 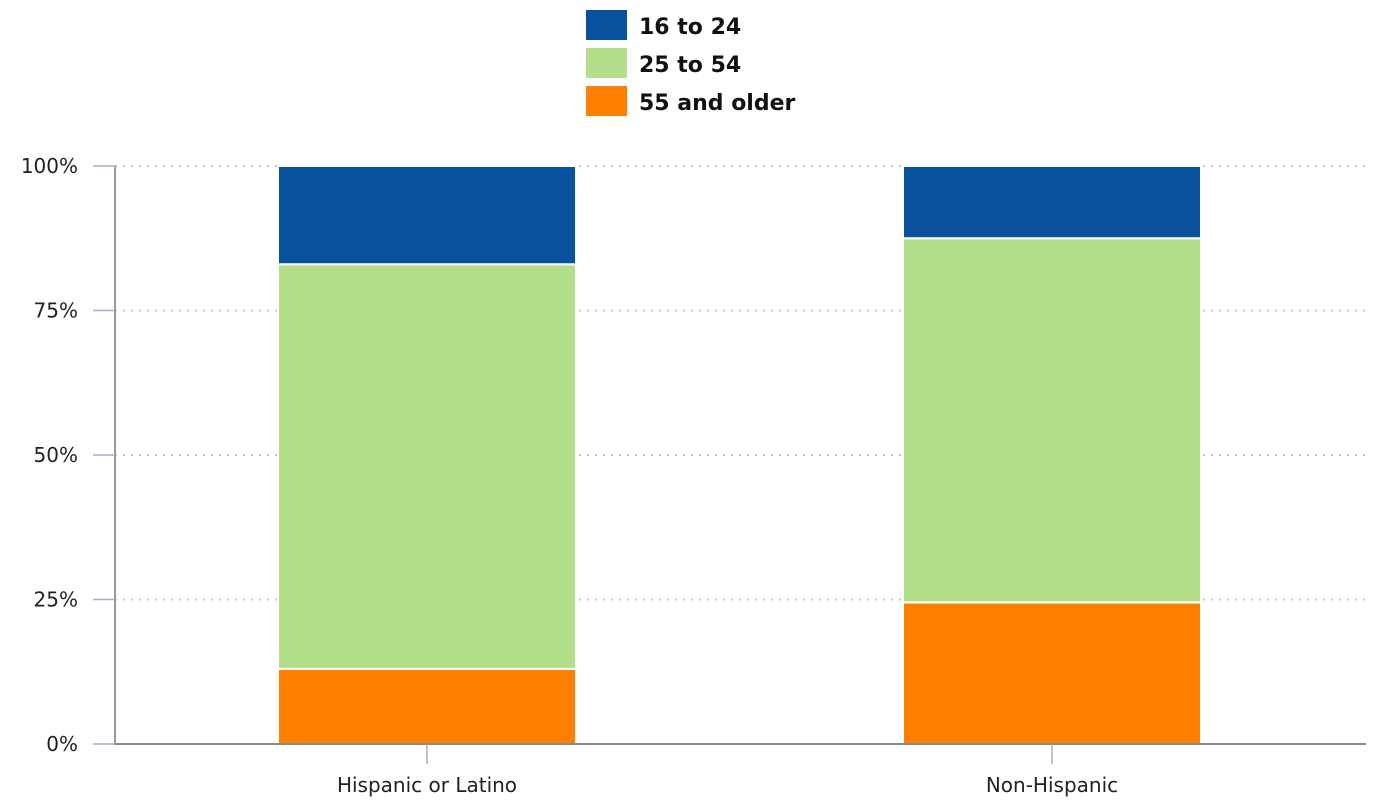 I want to click on x-tick-label: Non-Hispanic, so click(x=1052, y=785).